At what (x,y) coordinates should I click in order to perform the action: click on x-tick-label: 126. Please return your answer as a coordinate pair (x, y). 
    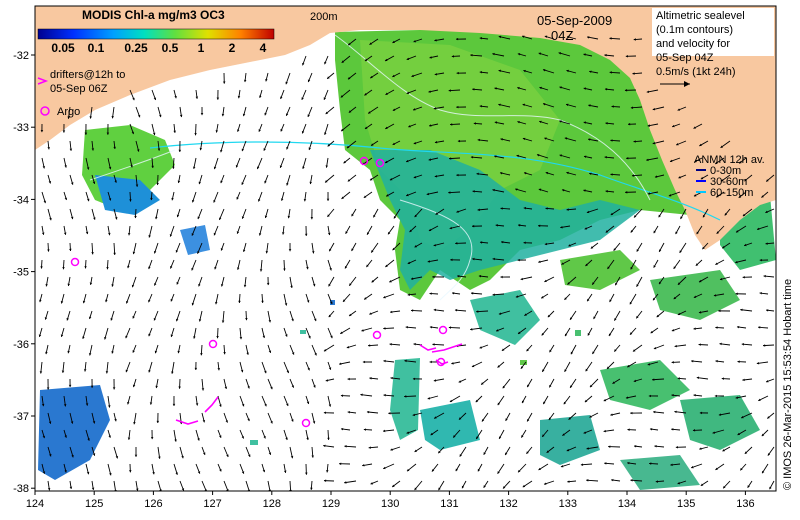
    Looking at the image, I should click on (153, 504).